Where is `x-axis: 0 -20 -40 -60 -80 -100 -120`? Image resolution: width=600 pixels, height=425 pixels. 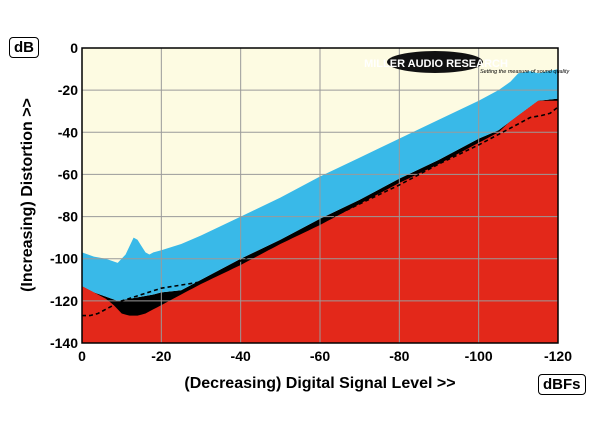
x-axis: 0 -20 -40 -60 -80 -100 -120 is located at coordinates (325, 356).